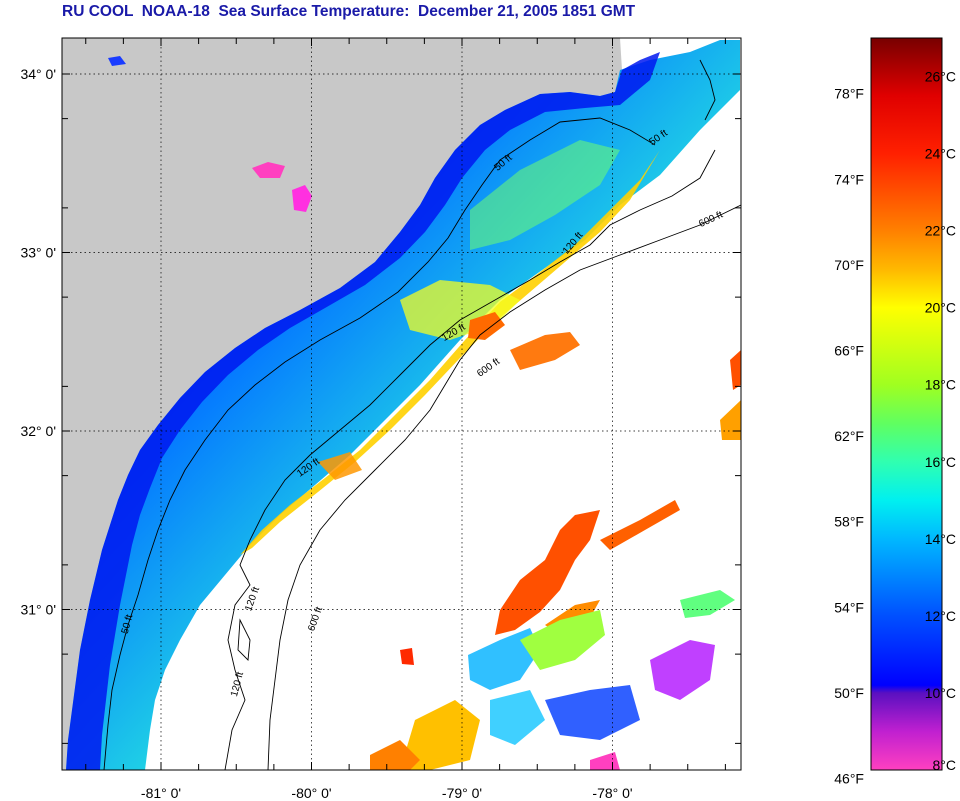 Image resolution: width=960 pixels, height=801 pixels. Describe the element at coordinates (945, 765) in the screenshot. I see `celsius-label: 8°C` at that location.